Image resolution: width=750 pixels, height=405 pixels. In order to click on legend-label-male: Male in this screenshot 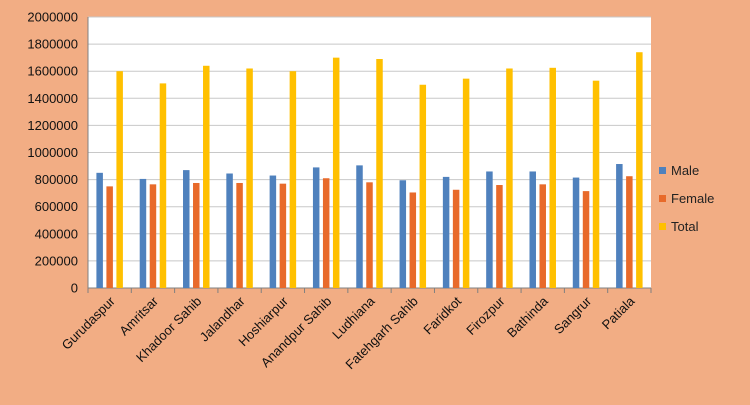, I will do `click(685, 170)`.